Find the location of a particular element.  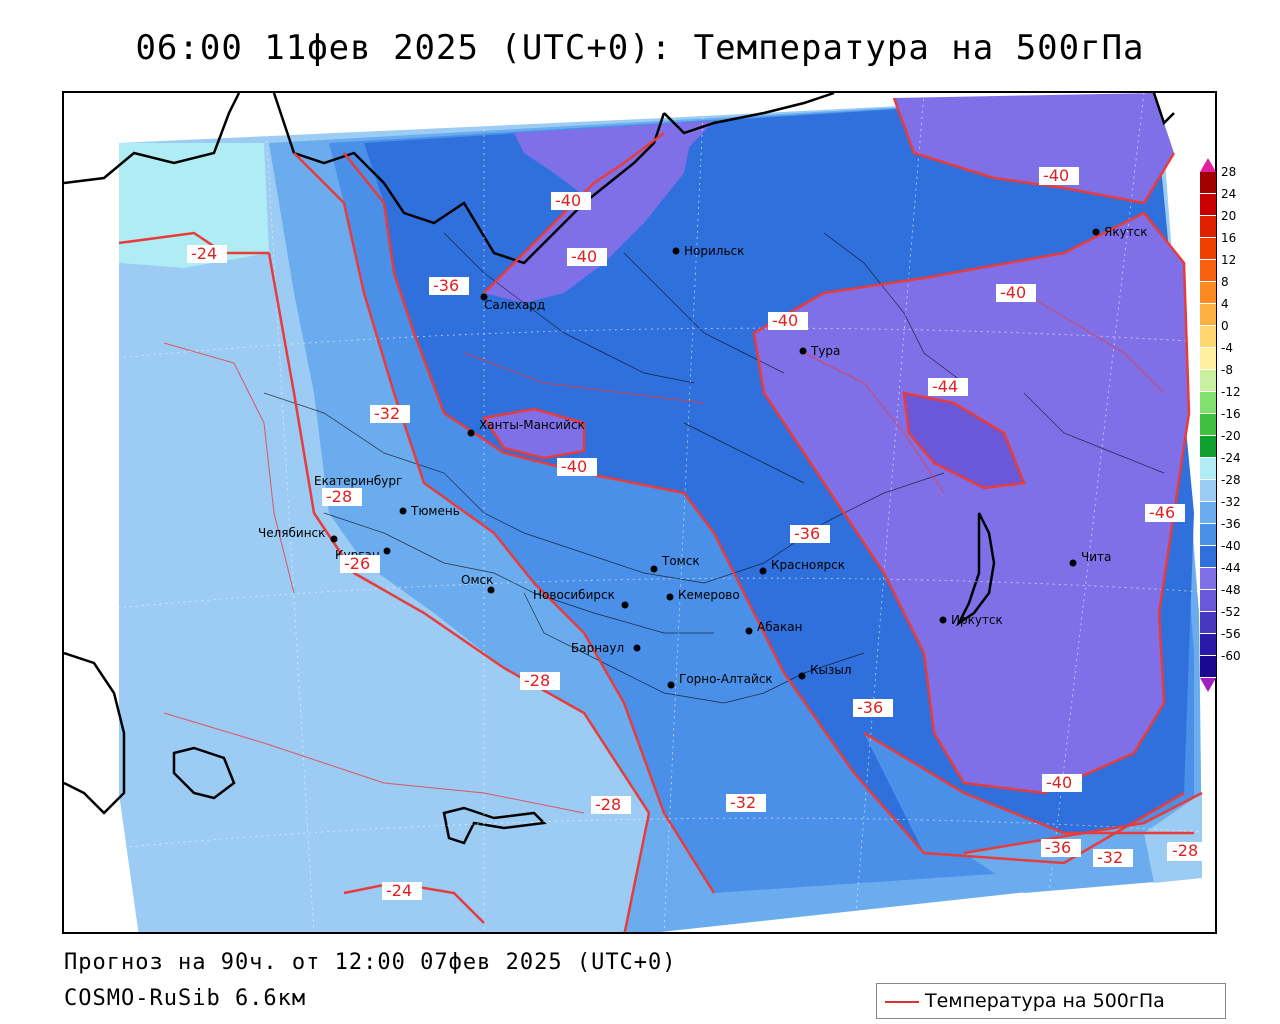

city-label: Тура is located at coordinates (825, 351).